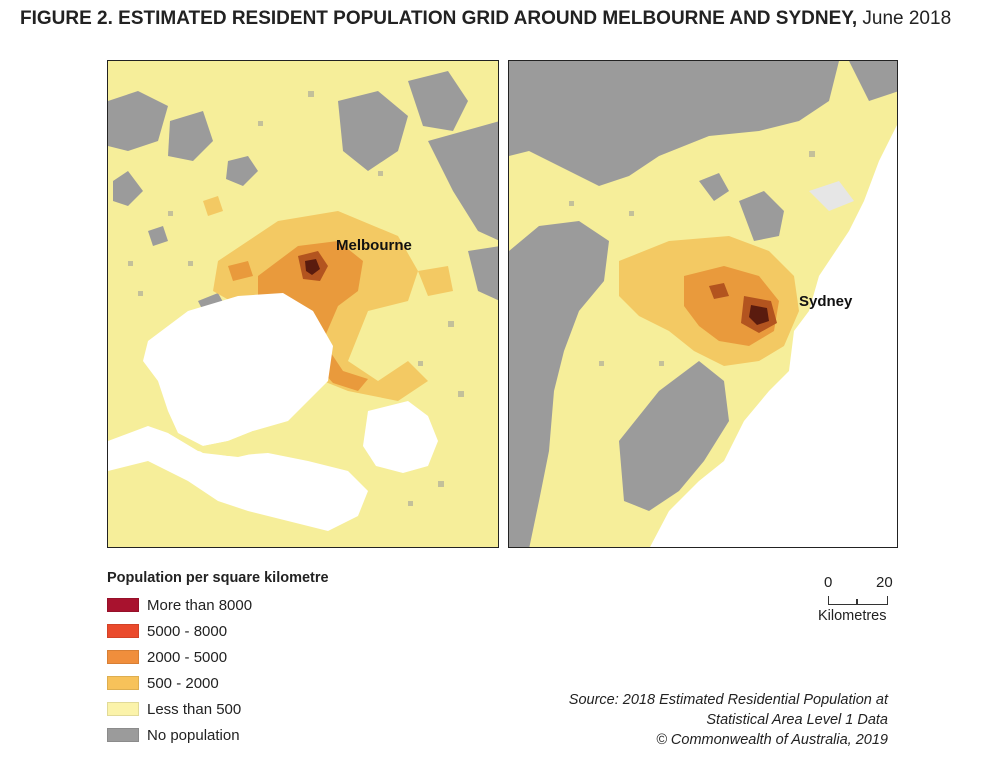 The width and height of the screenshot is (1000, 776). I want to click on source-line-3: © Commonwealth of Australia, 2019, so click(772, 740).